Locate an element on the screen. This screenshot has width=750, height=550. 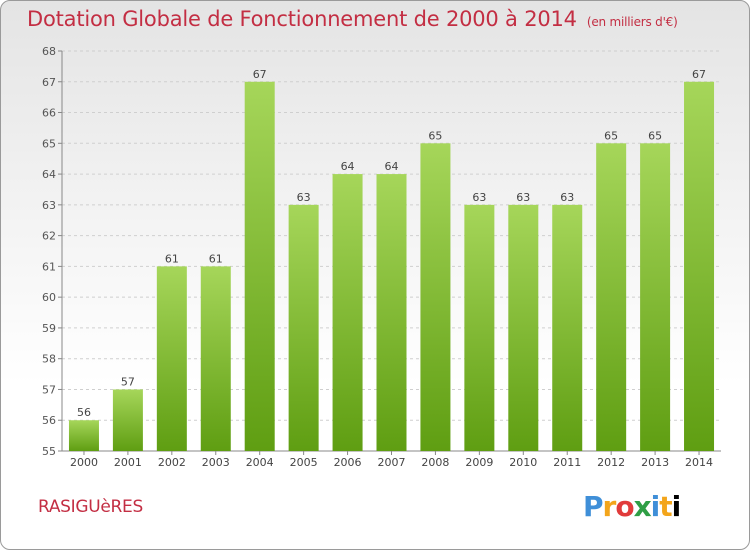
logo-letter: x is located at coordinates (642, 506).